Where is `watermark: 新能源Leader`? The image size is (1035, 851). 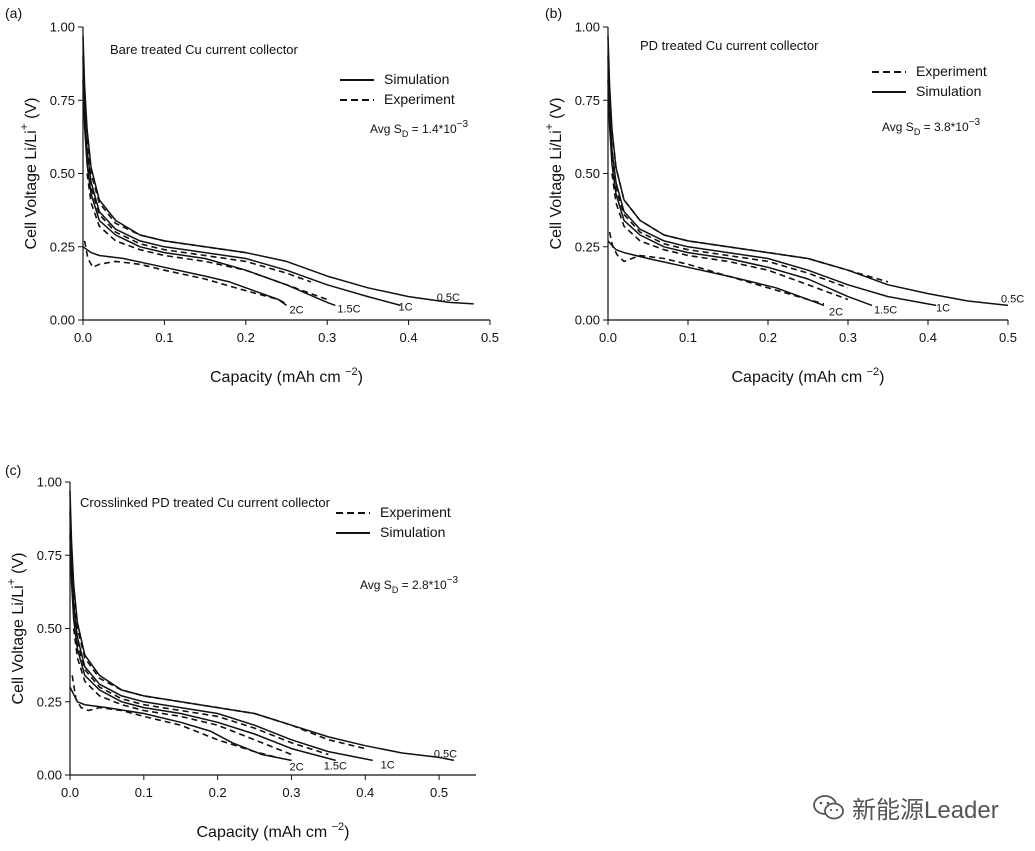
watermark: 新能源Leader is located at coordinates (905, 807).